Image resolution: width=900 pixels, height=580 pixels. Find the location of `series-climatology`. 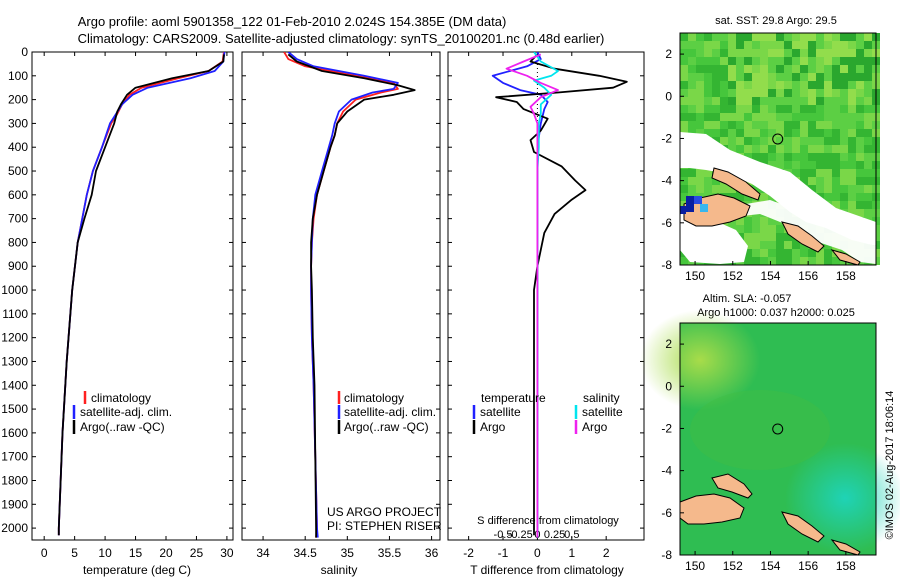

series-climatology is located at coordinates (341, 295).